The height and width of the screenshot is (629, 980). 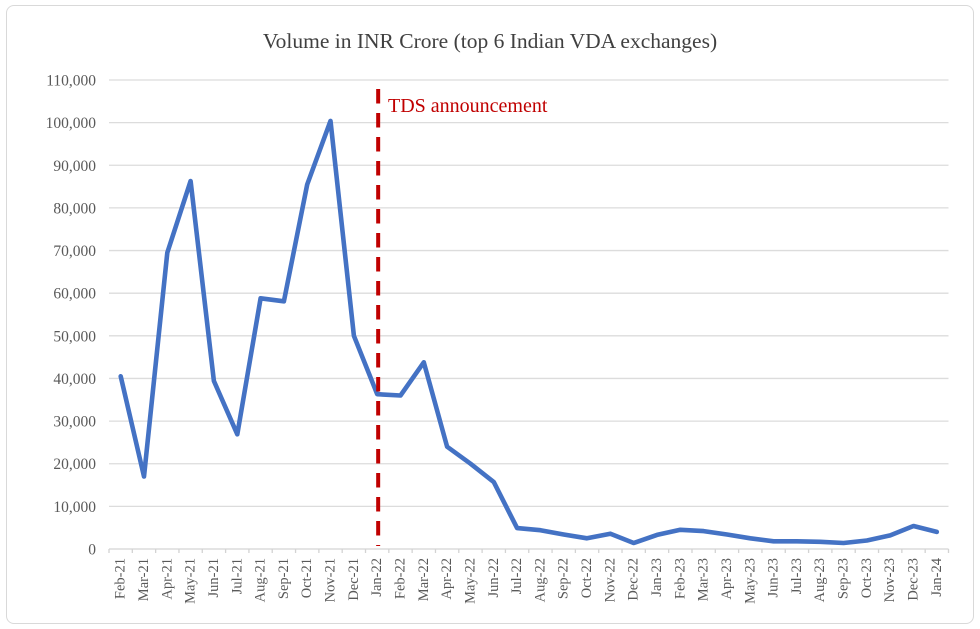 I want to click on x-tick-label: Nov-21, so click(x=331, y=580).